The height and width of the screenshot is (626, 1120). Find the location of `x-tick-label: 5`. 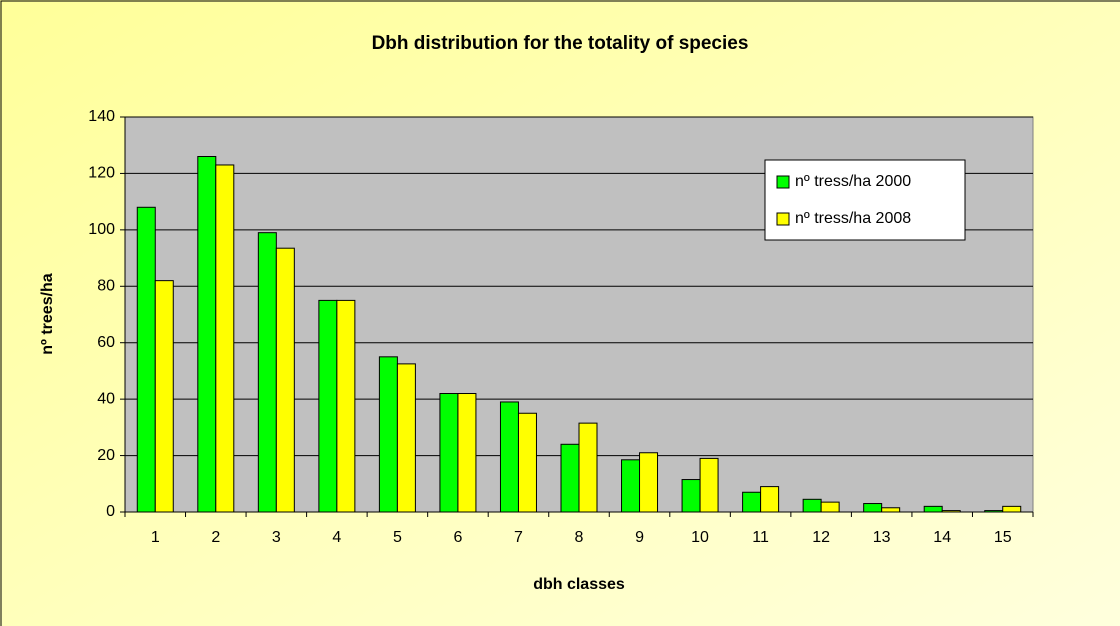

x-tick-label: 5 is located at coordinates (397, 537).